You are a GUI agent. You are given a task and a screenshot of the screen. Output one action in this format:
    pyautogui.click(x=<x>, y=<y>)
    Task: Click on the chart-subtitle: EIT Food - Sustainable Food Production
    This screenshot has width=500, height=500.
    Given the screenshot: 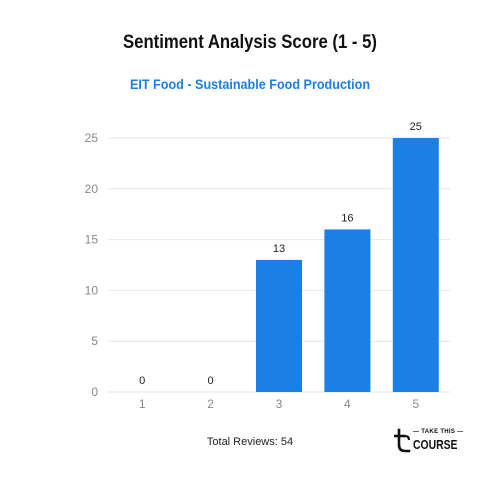 What is the action you would take?
    pyautogui.click(x=250, y=84)
    